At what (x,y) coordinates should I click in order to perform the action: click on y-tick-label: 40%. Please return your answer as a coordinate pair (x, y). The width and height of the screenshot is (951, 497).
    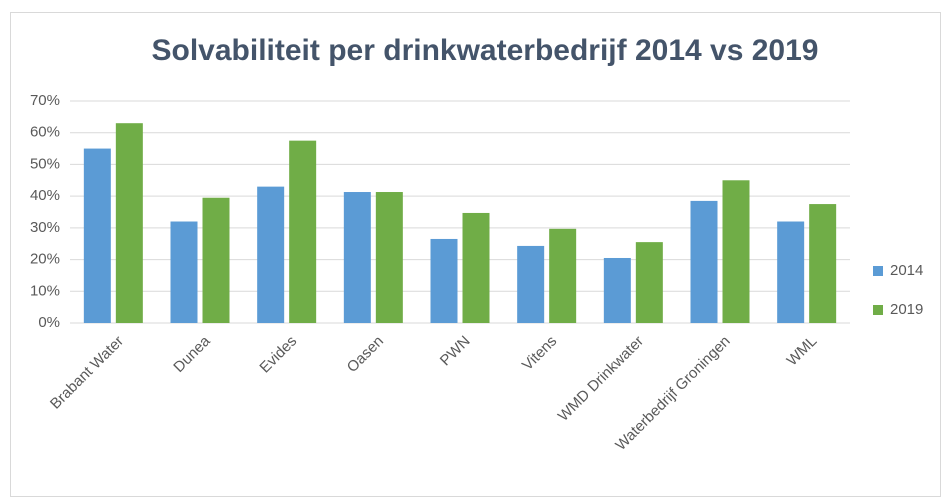
    Looking at the image, I should click on (45, 195).